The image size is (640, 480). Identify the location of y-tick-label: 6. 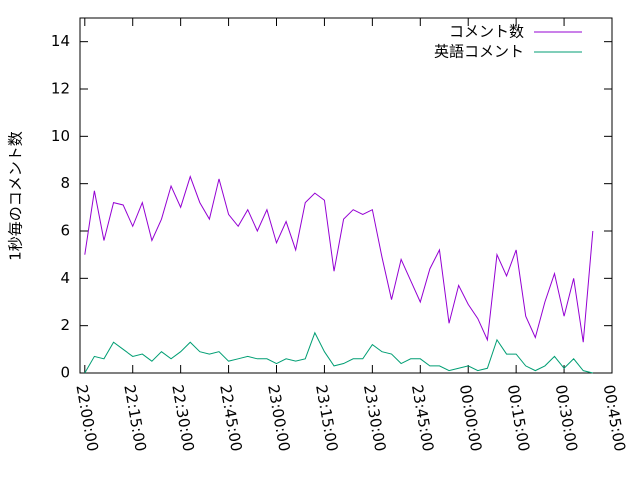
(65, 231).